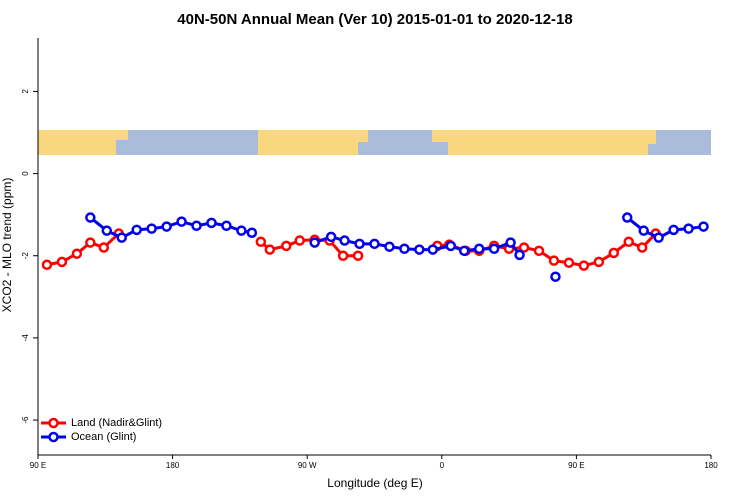 The image size is (750, 500). What do you see at coordinates (25, 420) in the screenshot?
I see `y-tick-label: -6` at bounding box center [25, 420].